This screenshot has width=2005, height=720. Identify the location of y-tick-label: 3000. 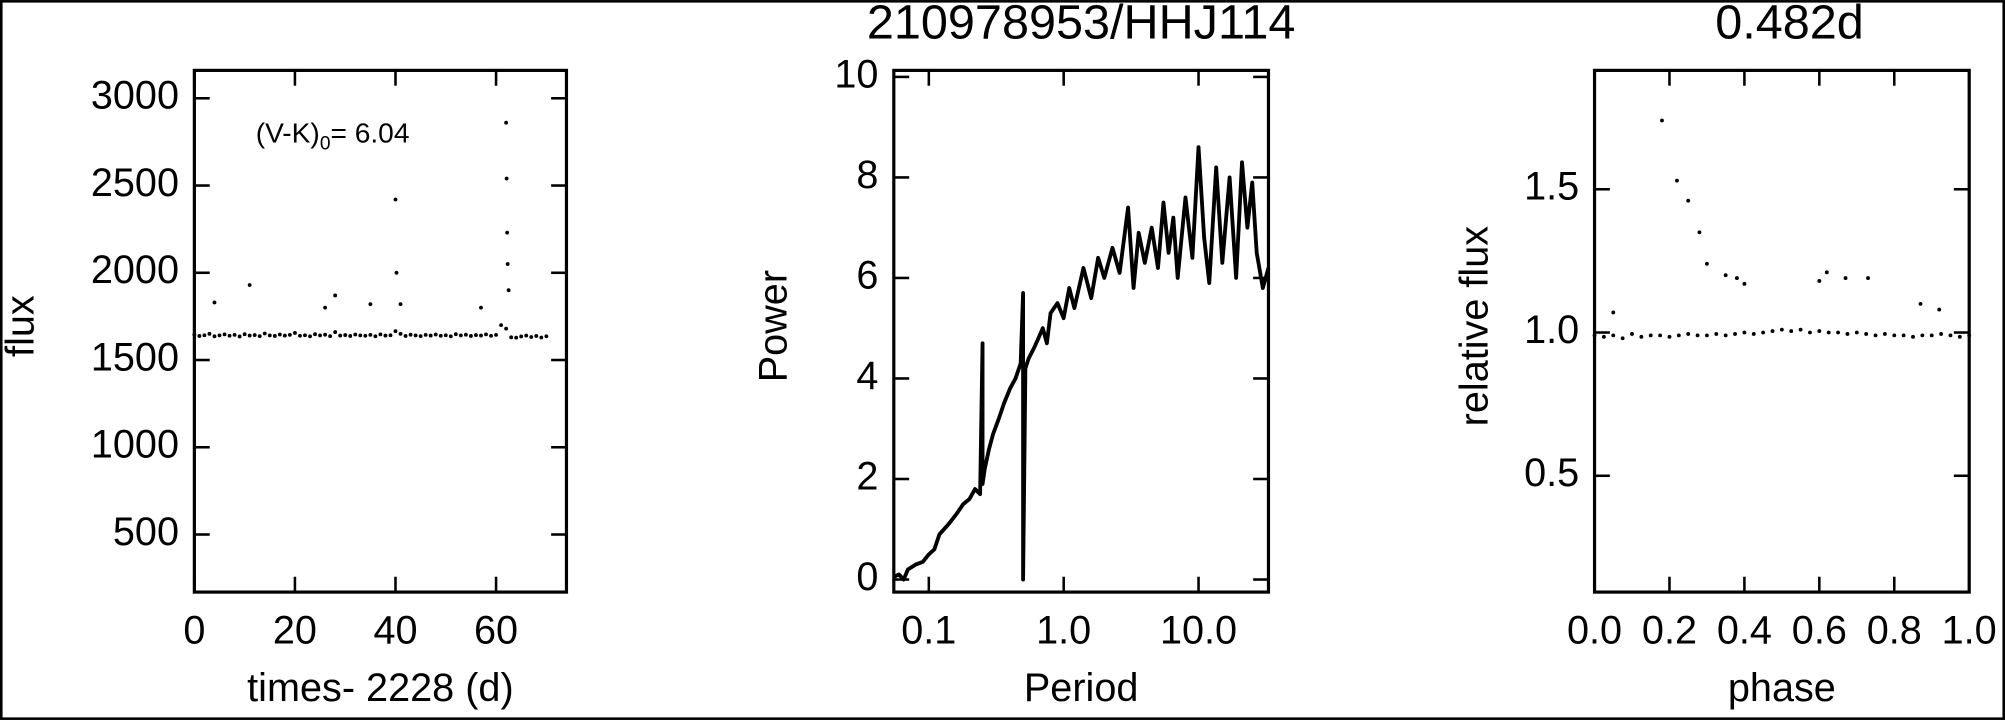
(135, 96).